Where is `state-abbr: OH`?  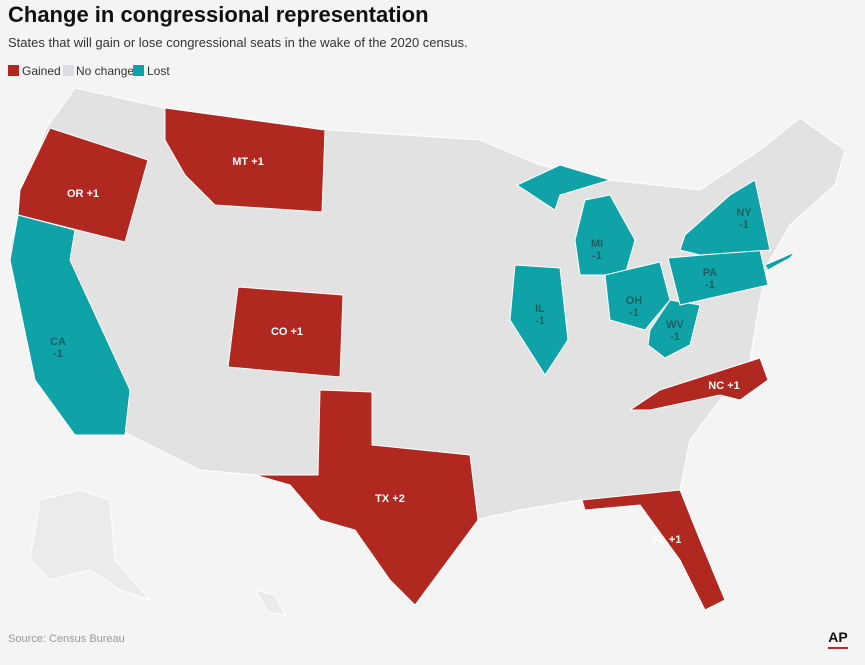 state-abbr: OH is located at coordinates (634, 301).